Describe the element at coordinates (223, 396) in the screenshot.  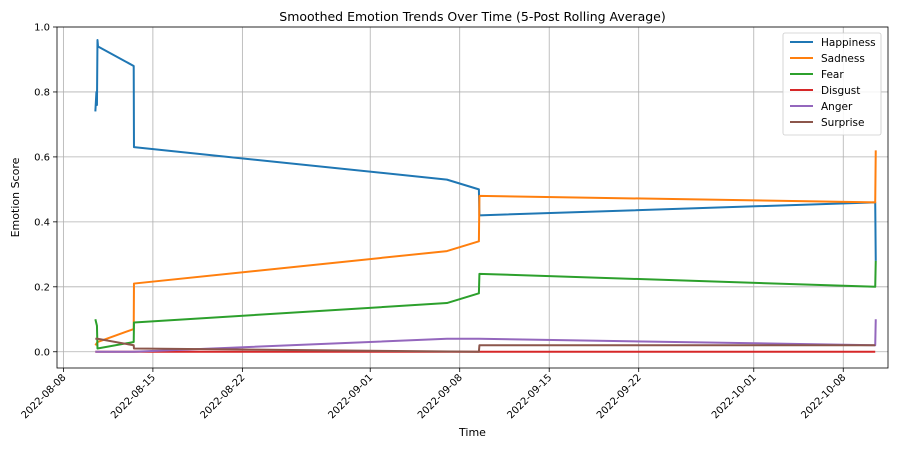
I see `x-tick-label: 2022-08-22` at that location.